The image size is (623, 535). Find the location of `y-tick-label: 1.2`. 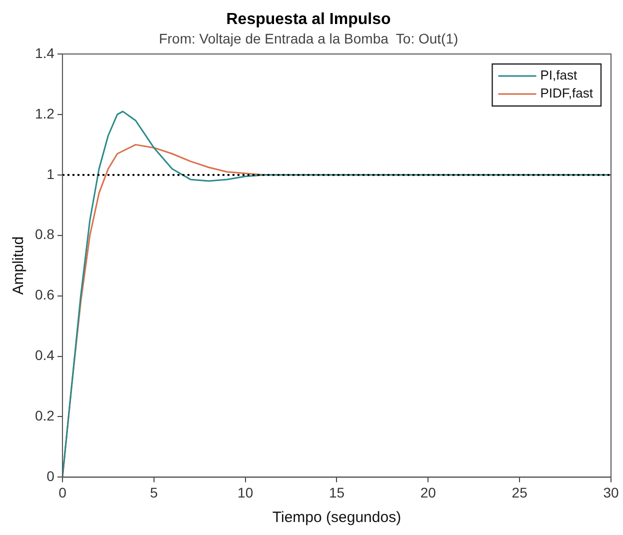

y-tick-label: 1.2 is located at coordinates (44, 113).